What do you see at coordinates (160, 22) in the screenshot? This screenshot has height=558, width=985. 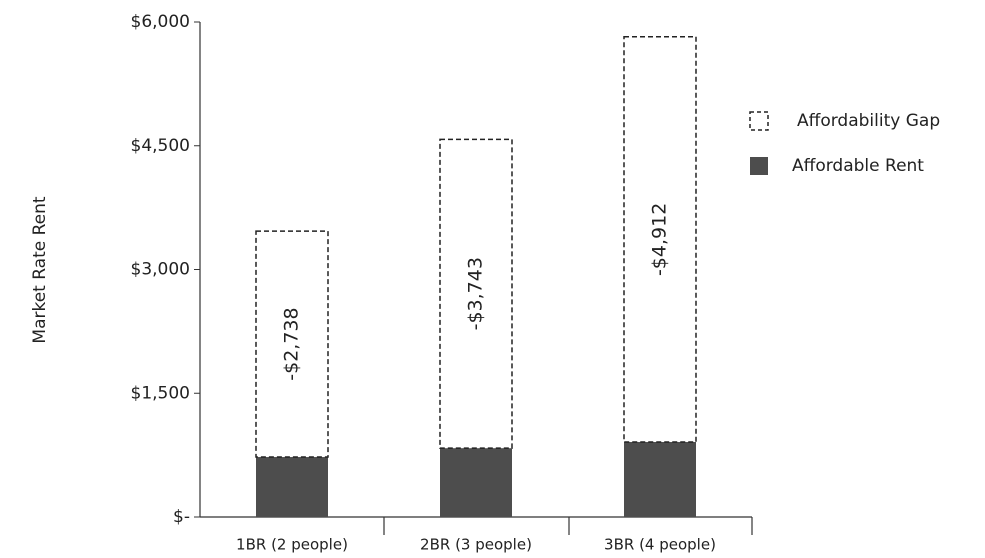 I see `y-tick-label: $6,000` at bounding box center [160, 22].